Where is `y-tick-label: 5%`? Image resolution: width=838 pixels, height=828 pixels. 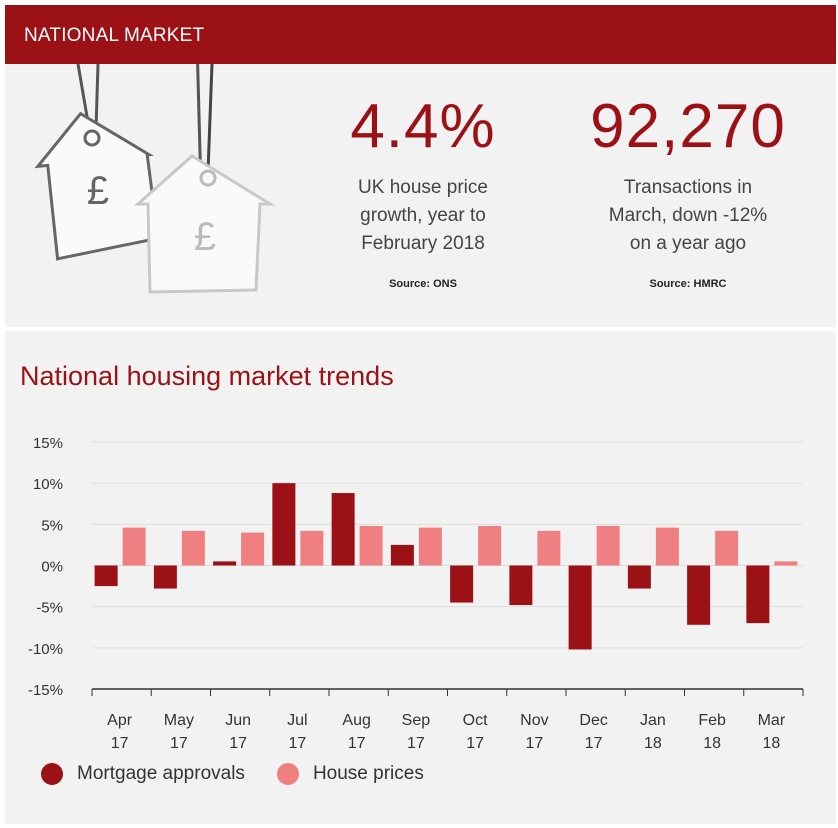 y-tick-label: 5% is located at coordinates (52, 525).